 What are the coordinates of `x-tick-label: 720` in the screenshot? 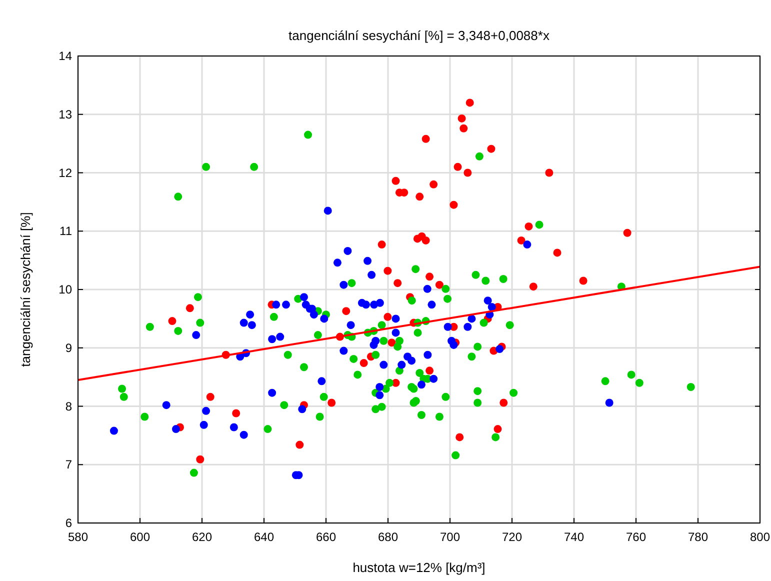 It's located at (512, 537).